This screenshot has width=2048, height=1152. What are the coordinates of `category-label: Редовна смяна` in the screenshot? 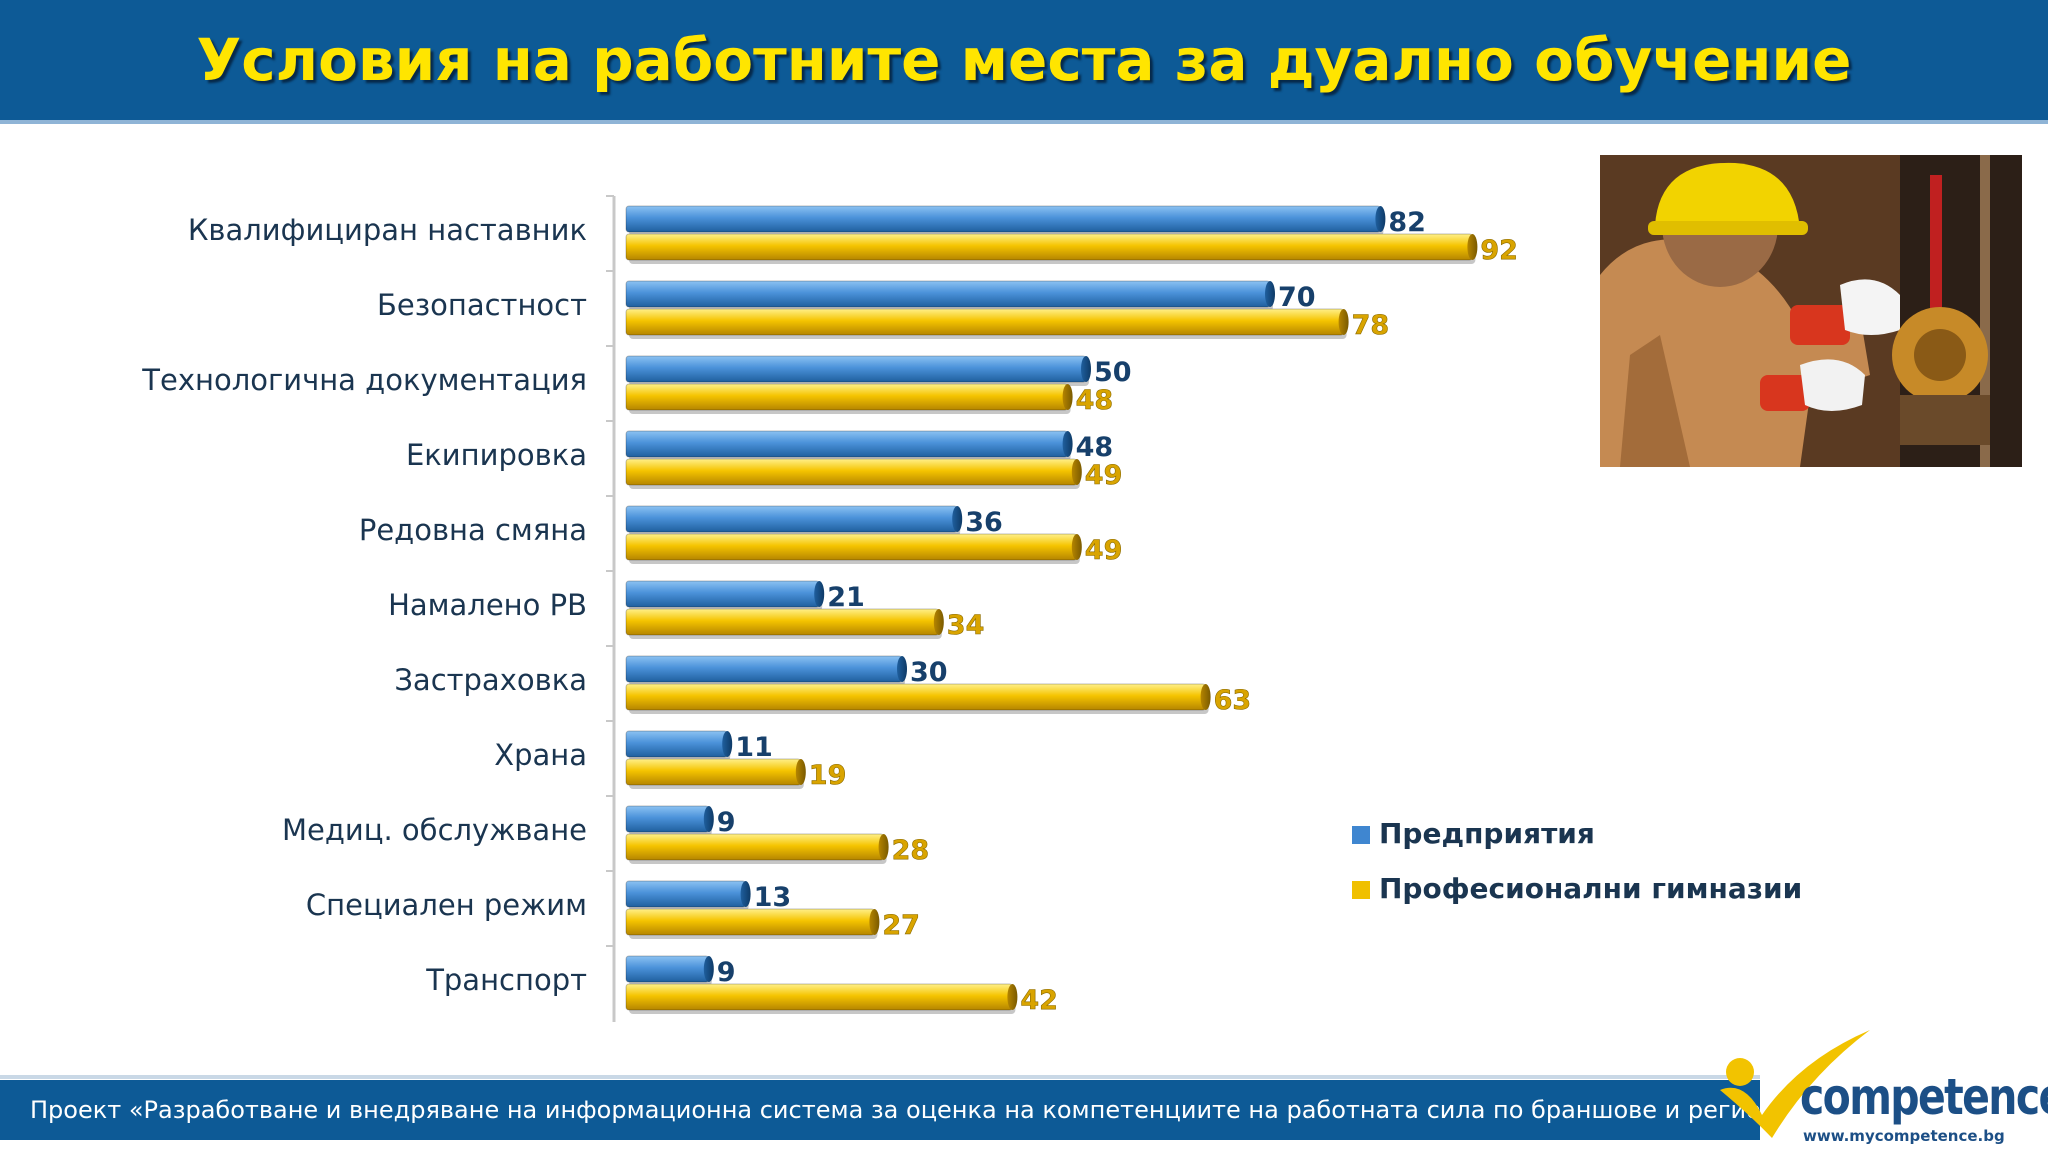 It's located at (473, 530).